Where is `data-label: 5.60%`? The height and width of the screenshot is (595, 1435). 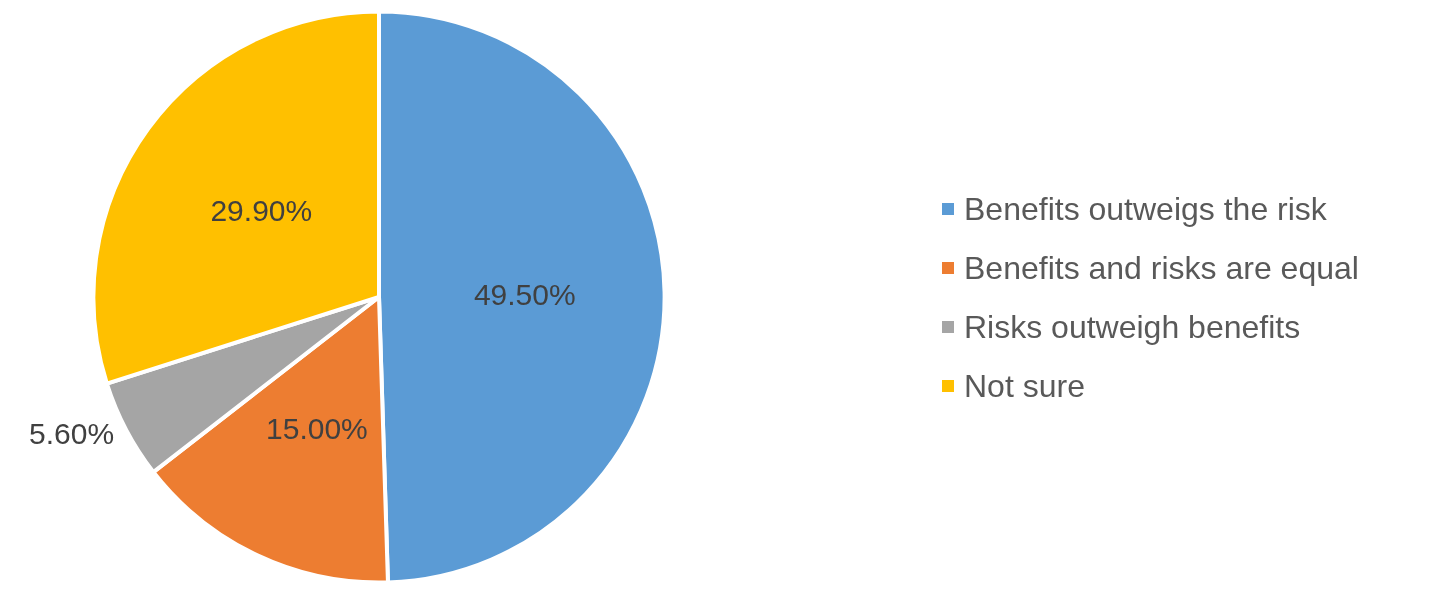
data-label: 5.60% is located at coordinates (72, 434).